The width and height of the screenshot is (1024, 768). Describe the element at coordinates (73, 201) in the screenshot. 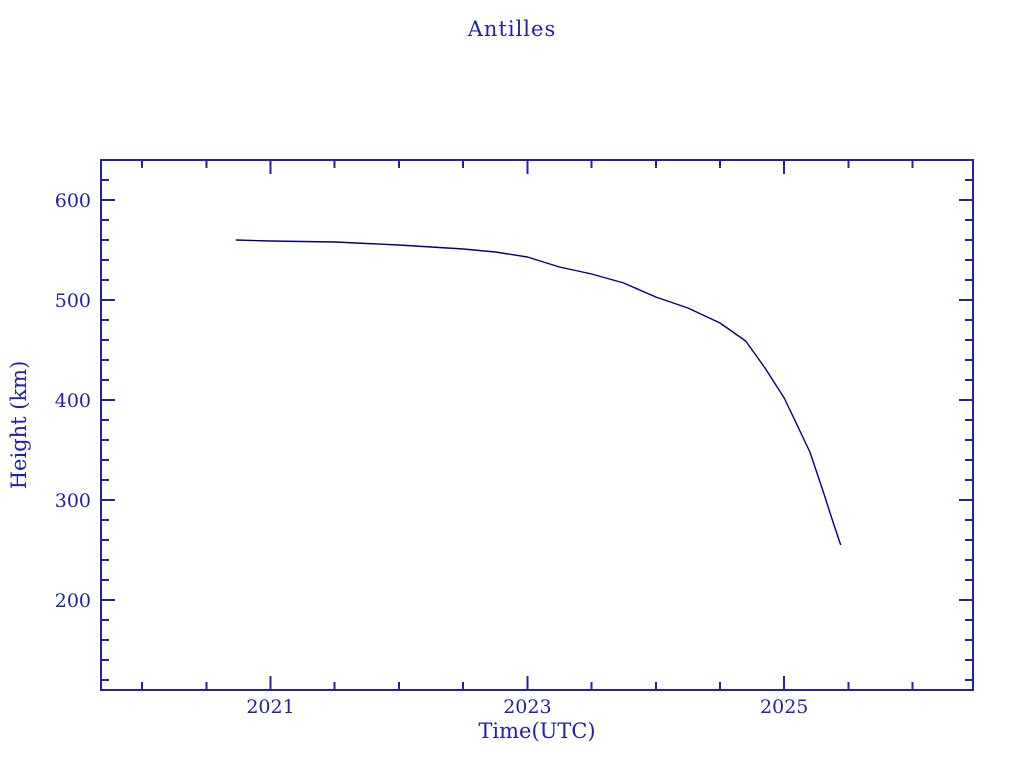

I see `y-tick-label: 600` at that location.